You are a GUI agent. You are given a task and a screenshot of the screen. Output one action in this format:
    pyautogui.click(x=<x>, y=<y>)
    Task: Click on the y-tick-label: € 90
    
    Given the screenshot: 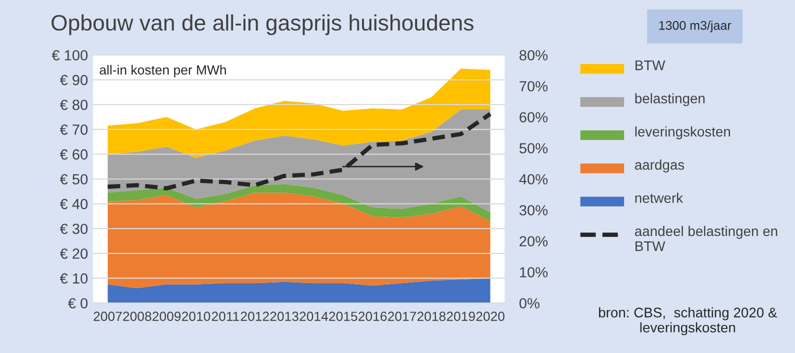 What is the action you would take?
    pyautogui.click(x=74, y=80)
    